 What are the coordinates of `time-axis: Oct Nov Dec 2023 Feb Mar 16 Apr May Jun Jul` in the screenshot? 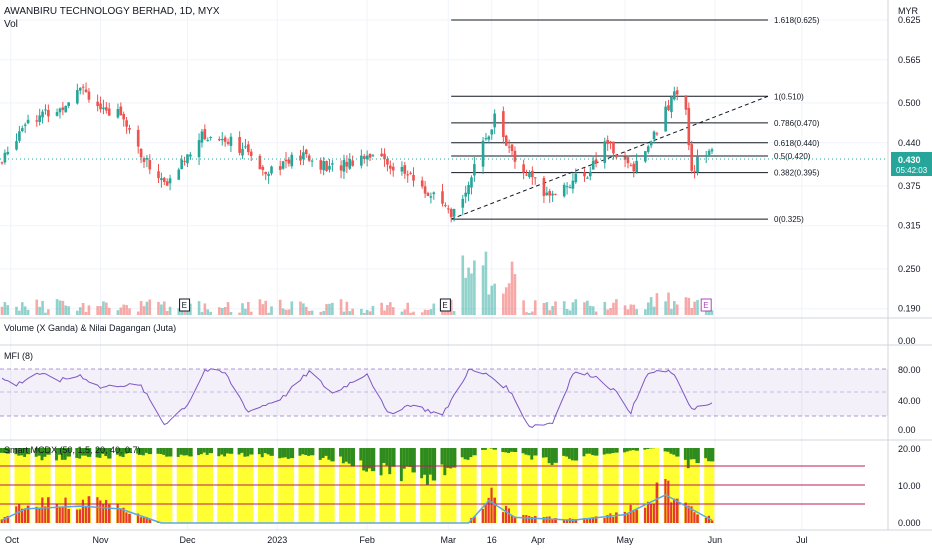 It's located at (406, 540).